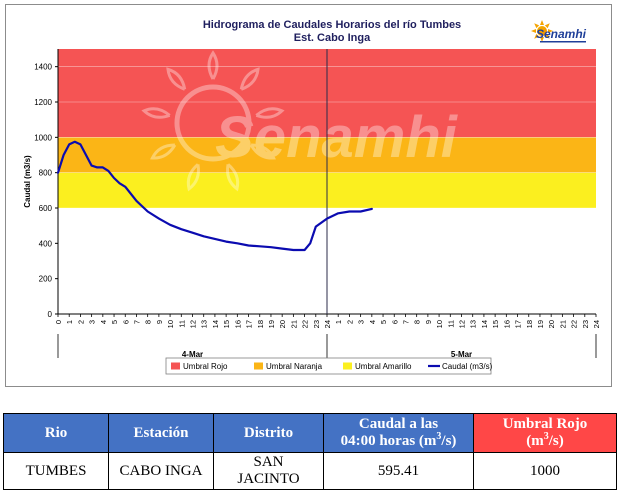 The width and height of the screenshot is (624, 497). What do you see at coordinates (506, 324) in the screenshot?
I see `x-tick-label-40: 16` at bounding box center [506, 324].